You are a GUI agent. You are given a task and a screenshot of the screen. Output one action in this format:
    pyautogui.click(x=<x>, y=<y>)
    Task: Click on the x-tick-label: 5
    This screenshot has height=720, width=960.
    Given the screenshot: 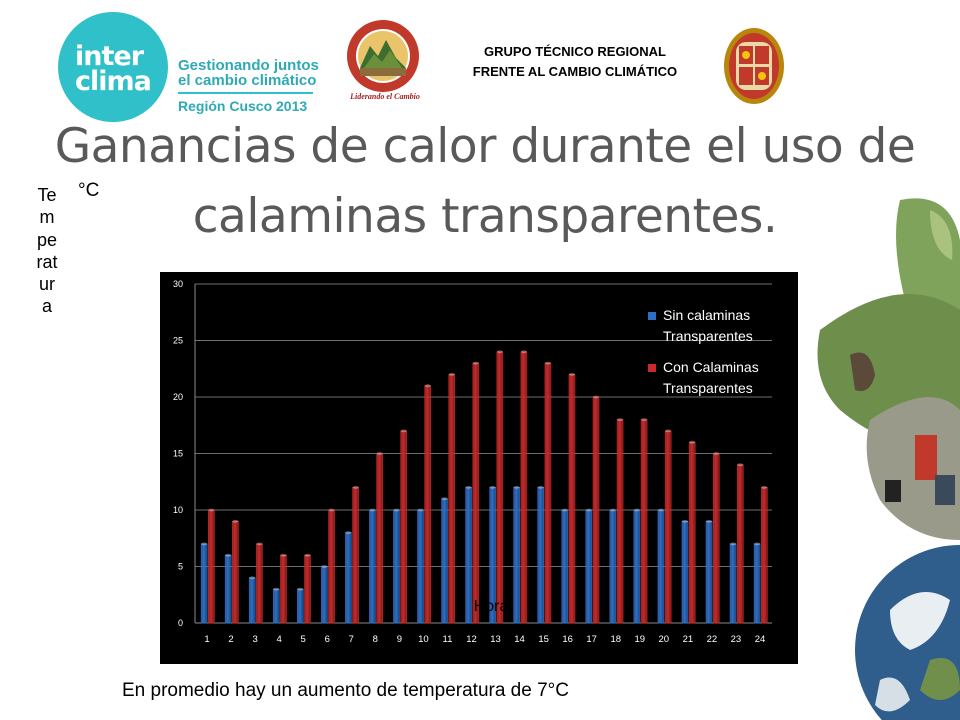 What is the action you would take?
    pyautogui.click(x=303, y=639)
    